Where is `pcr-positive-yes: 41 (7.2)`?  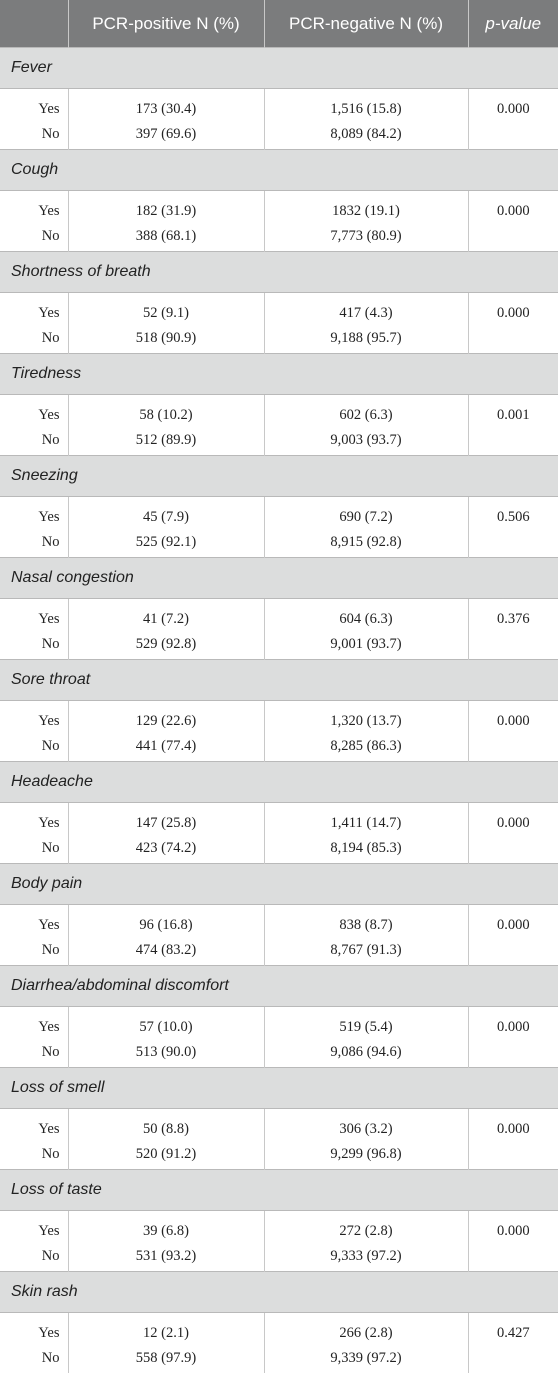 pcr-positive-yes: 41 (7.2) is located at coordinates (166, 619).